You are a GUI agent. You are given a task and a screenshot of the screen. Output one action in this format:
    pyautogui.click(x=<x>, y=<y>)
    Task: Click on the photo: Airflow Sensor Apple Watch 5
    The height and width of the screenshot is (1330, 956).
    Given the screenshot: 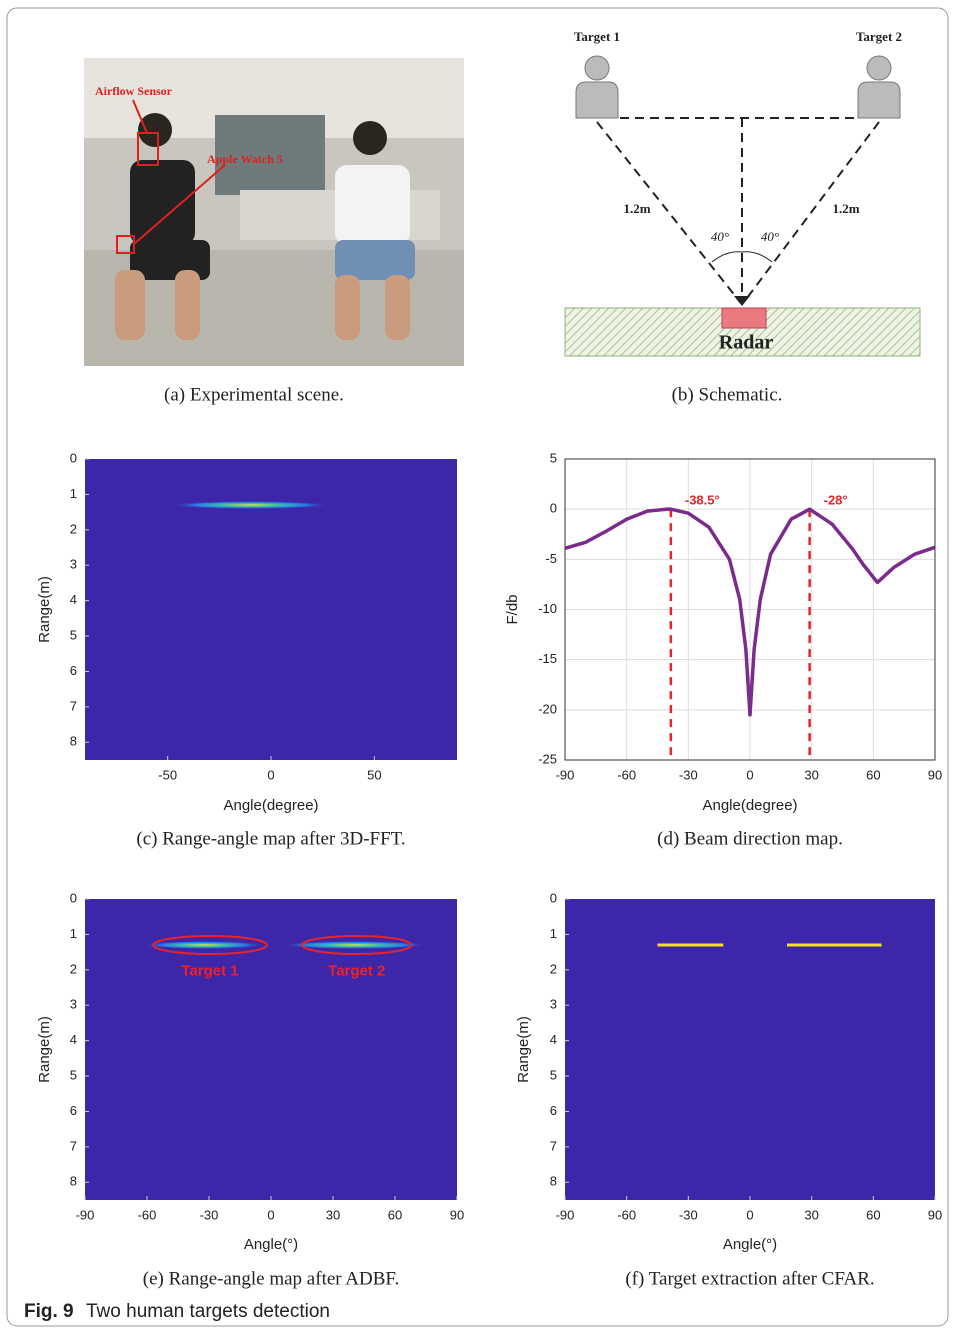 What is the action you would take?
    pyautogui.click(x=274, y=212)
    